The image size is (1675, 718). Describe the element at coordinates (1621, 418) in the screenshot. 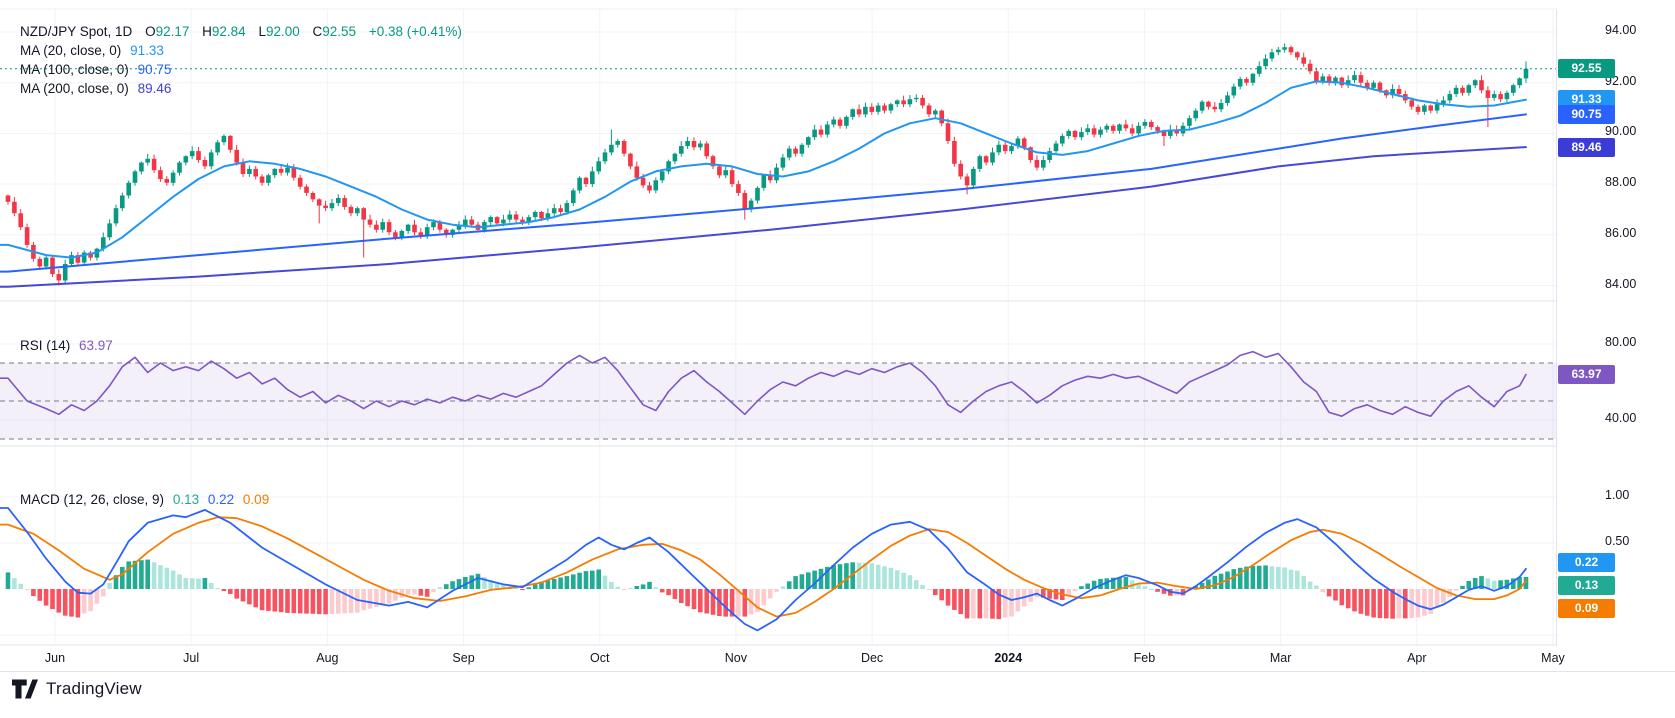

I see `rsi-tick-label: 40.00` at that location.